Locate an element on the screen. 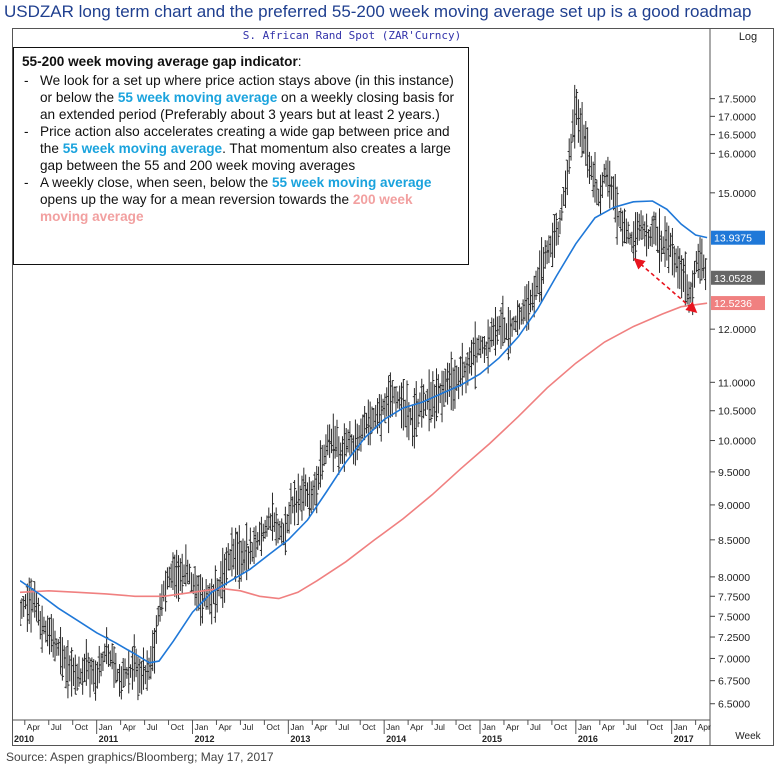  y-tick-label: 9.5000 is located at coordinates (734, 473).